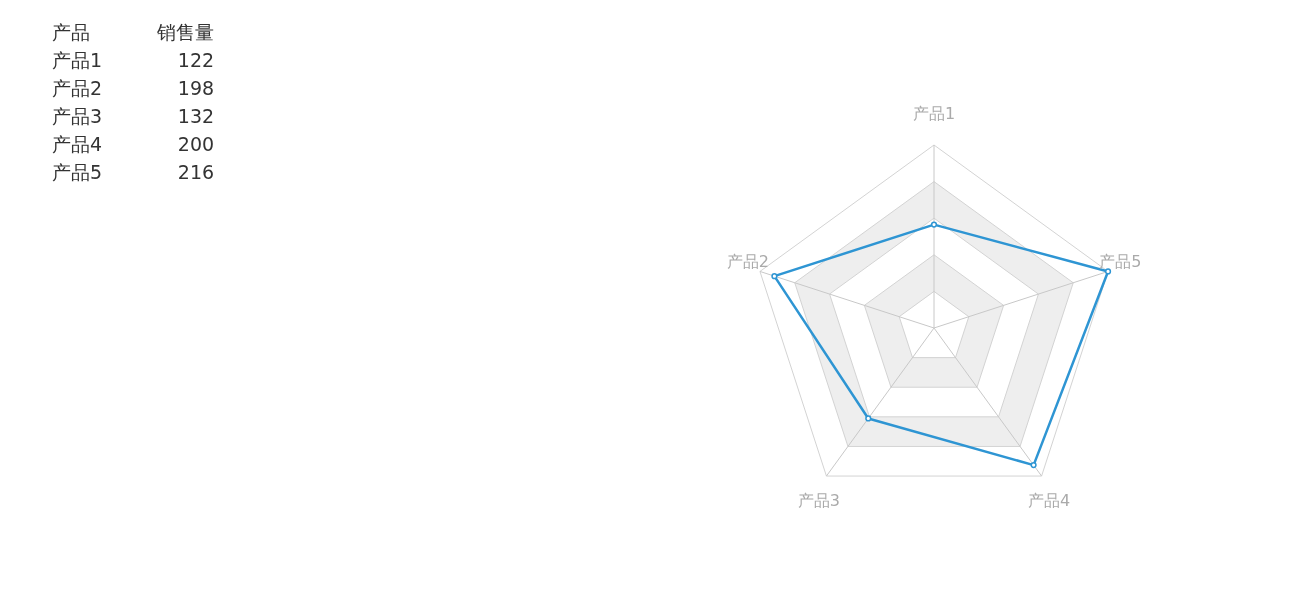  Describe the element at coordinates (77, 144) in the screenshot. I see `category-label: 产品4` at that location.